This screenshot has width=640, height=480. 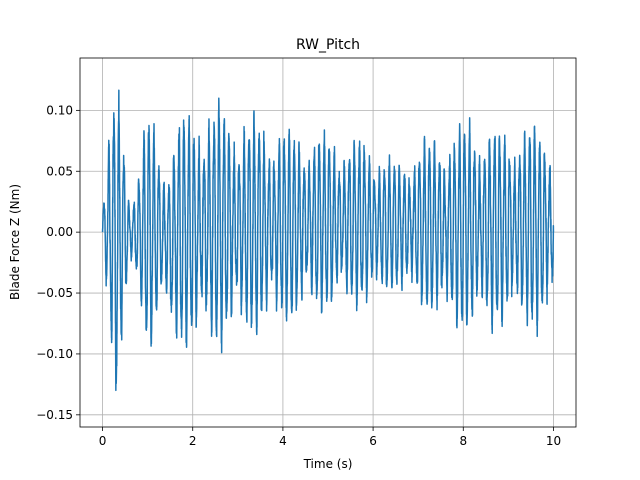 I want to click on chart-title: RW_Pitch, so click(x=328, y=45).